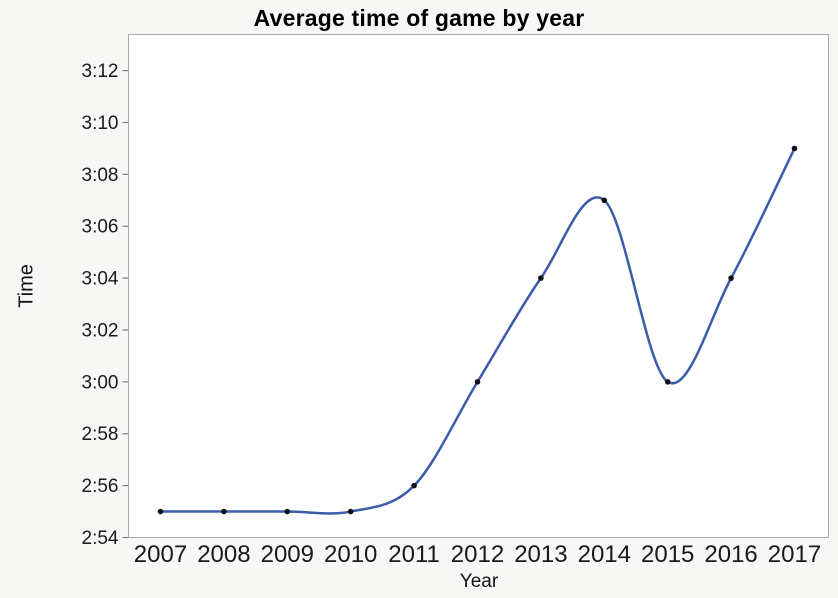  Describe the element at coordinates (730, 554) in the screenshot. I see `x-tick-label: 2016` at that location.